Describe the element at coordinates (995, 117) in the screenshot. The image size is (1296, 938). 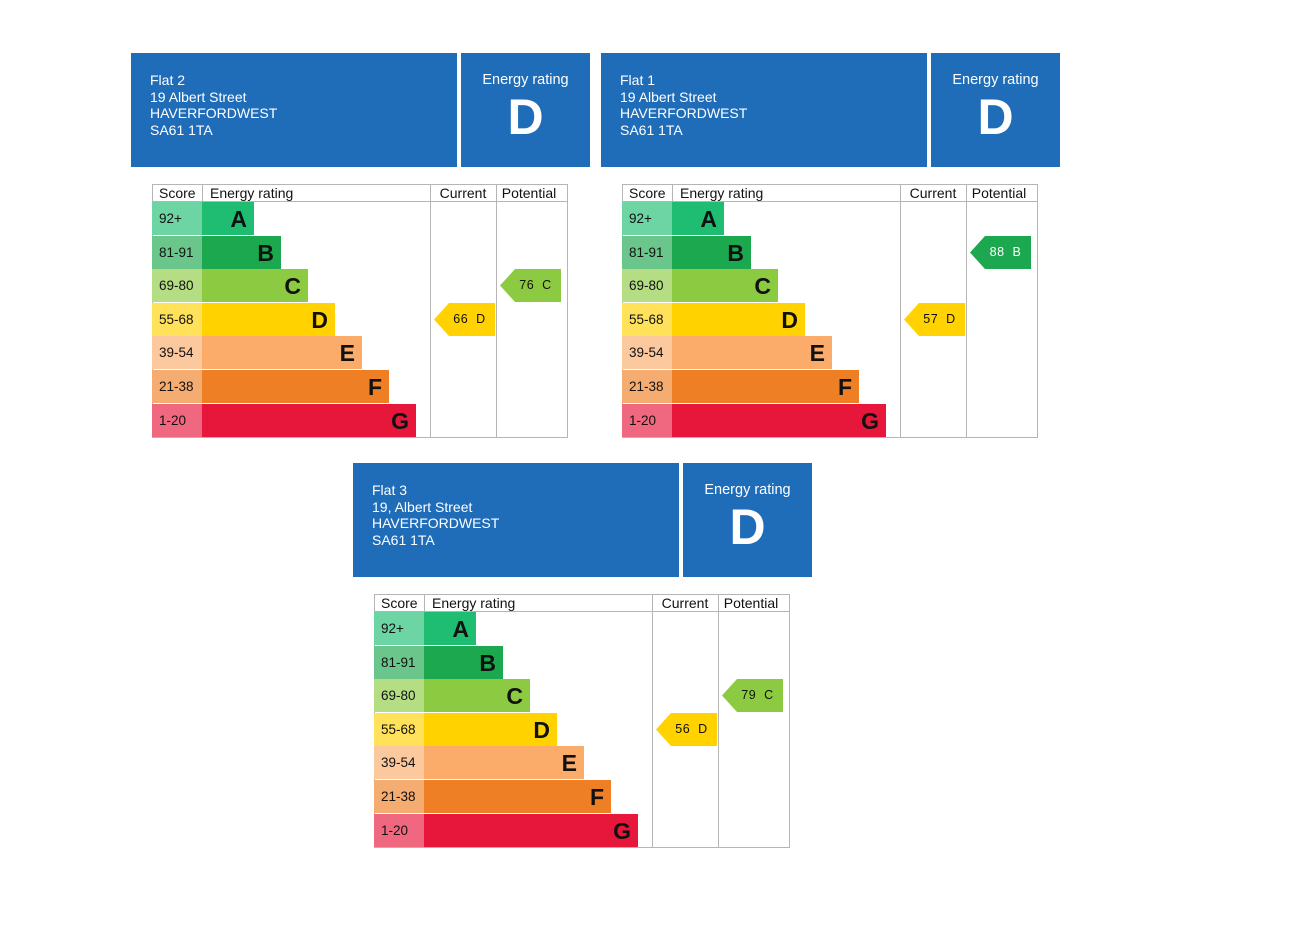
I see `energy-rating-letter: D` at that location.